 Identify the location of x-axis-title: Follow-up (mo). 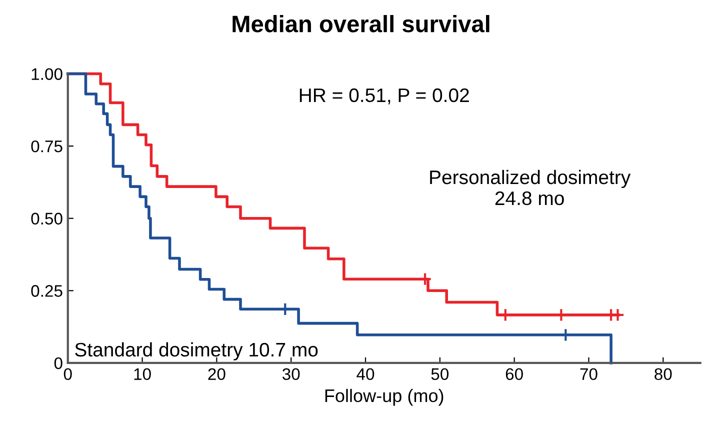
(384, 397).